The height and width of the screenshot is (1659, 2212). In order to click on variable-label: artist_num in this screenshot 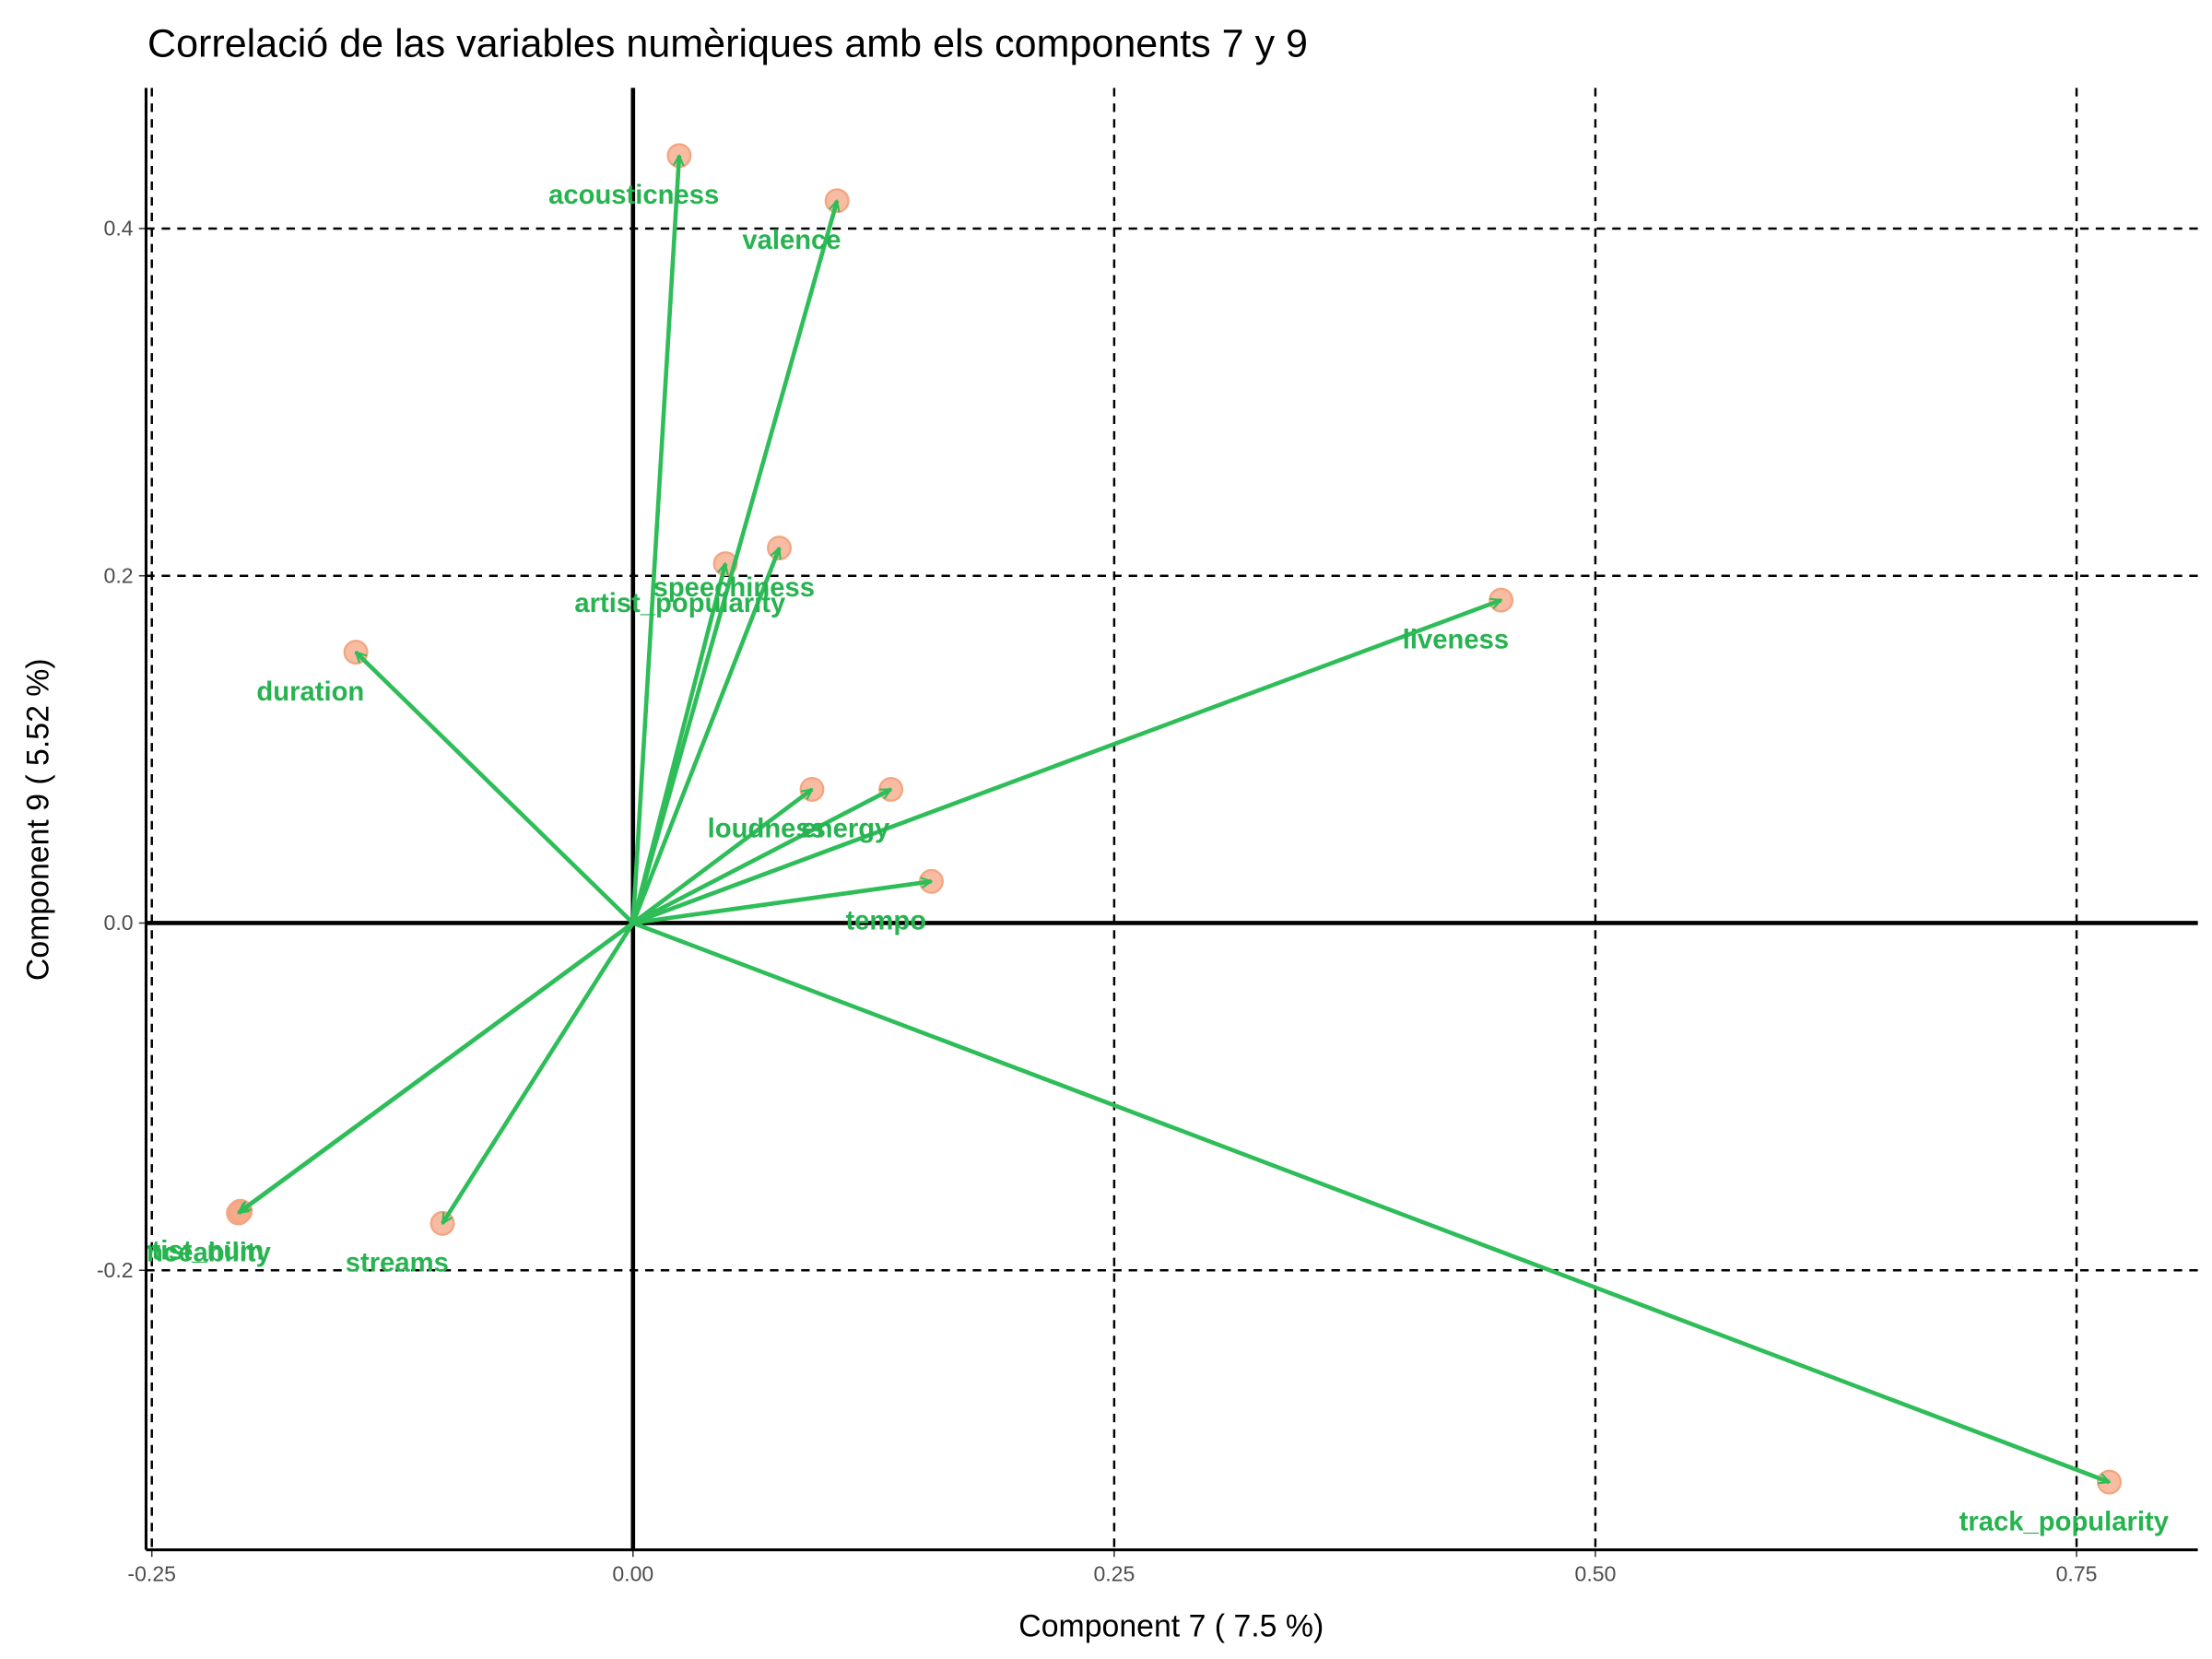, I will do `click(195, 1251)`.